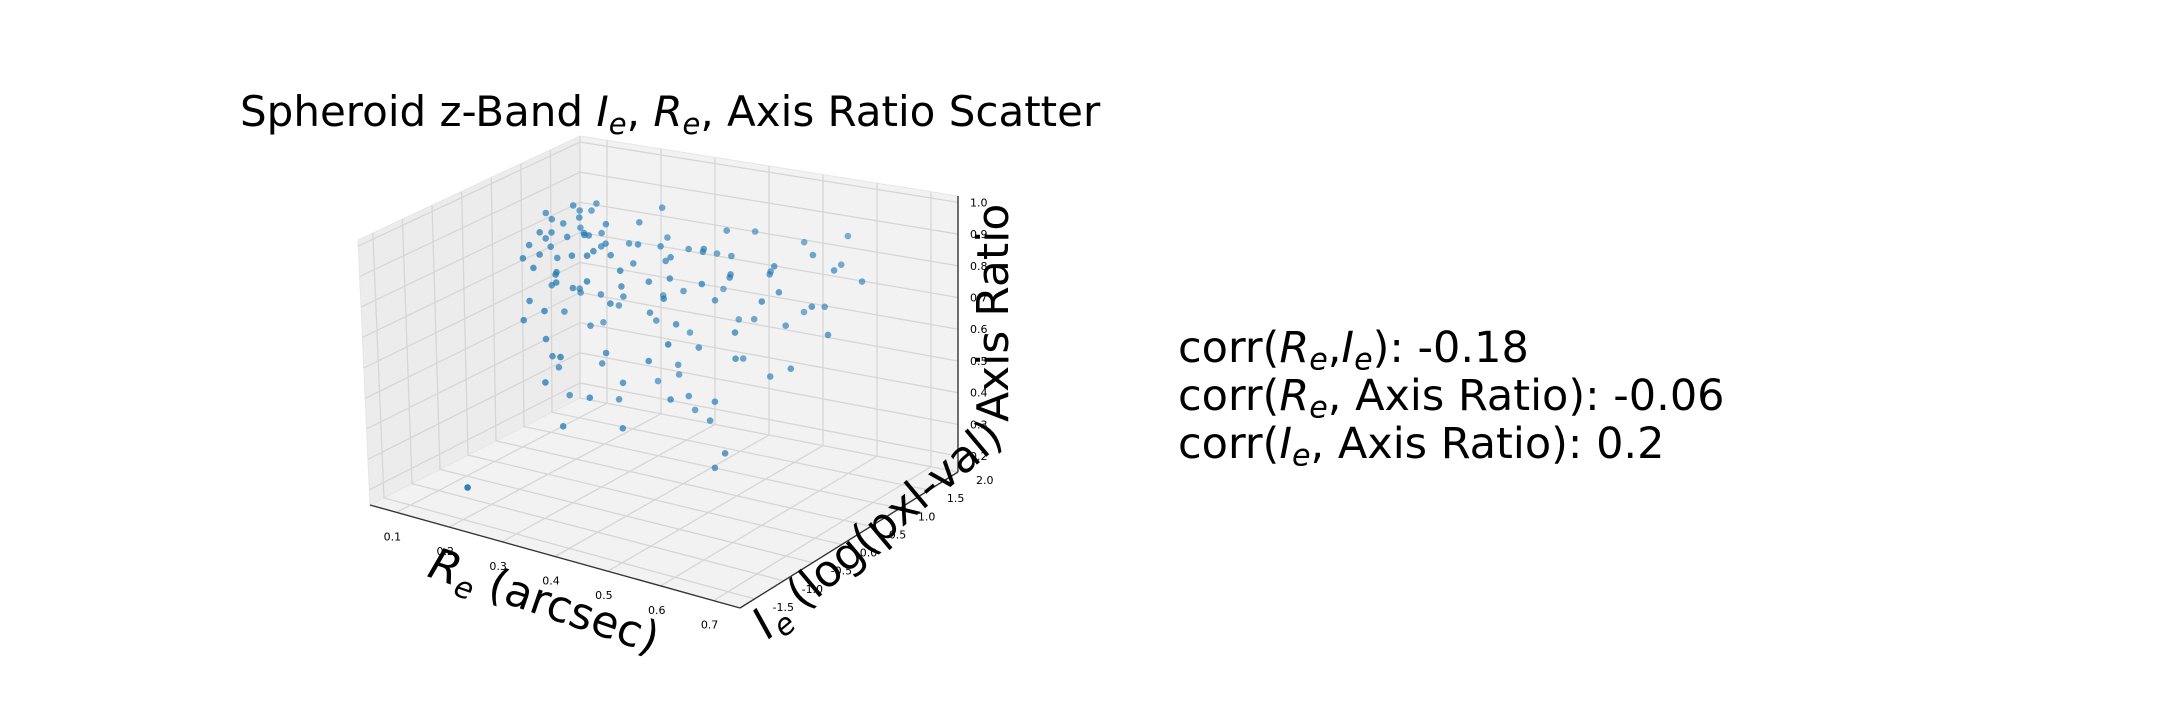 Image resolution: width=2160 pixels, height=720 pixels. What do you see at coordinates (979, 329) in the screenshot?
I see `z-tick-label: 0.6` at bounding box center [979, 329].